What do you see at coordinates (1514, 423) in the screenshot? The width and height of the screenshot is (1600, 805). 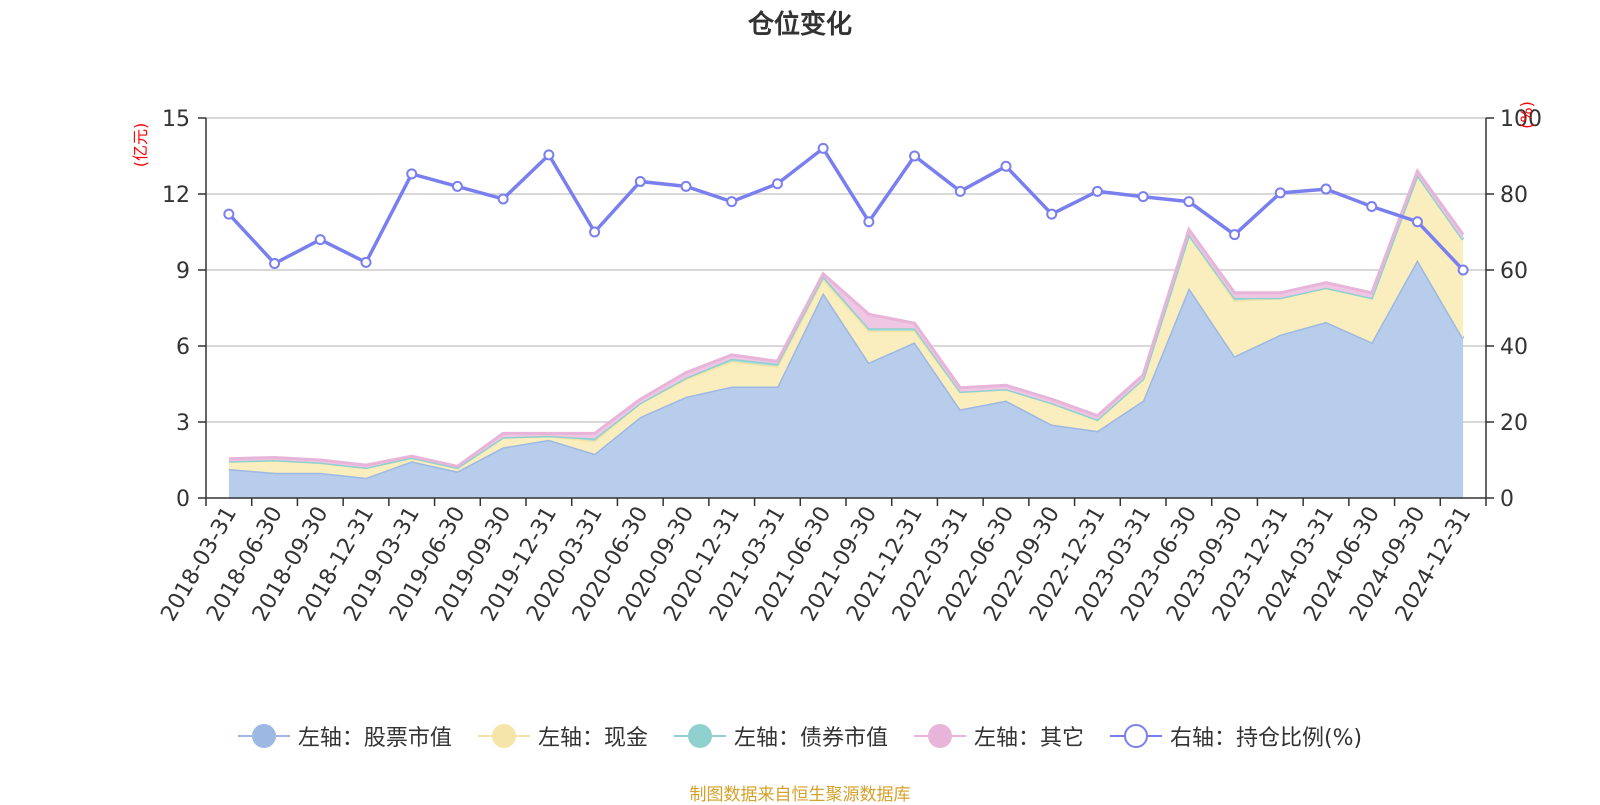 I see `right-axis-tick-label: 20` at bounding box center [1514, 423].